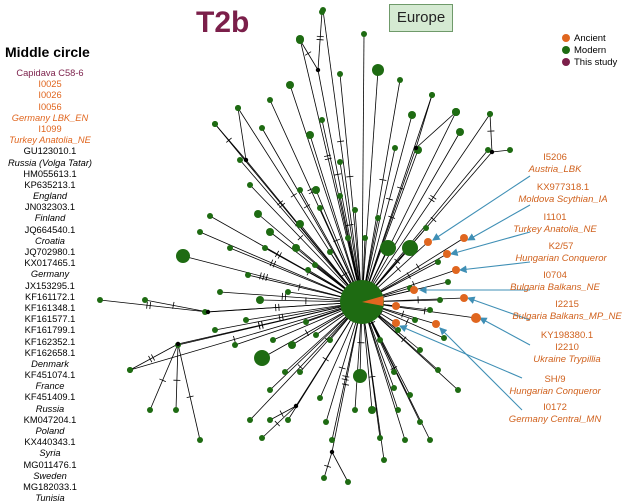 The image size is (622, 502). What do you see at coordinates (50, 330) in the screenshot?
I see `middle-circle-entry: KF161799.1` at bounding box center [50, 330].